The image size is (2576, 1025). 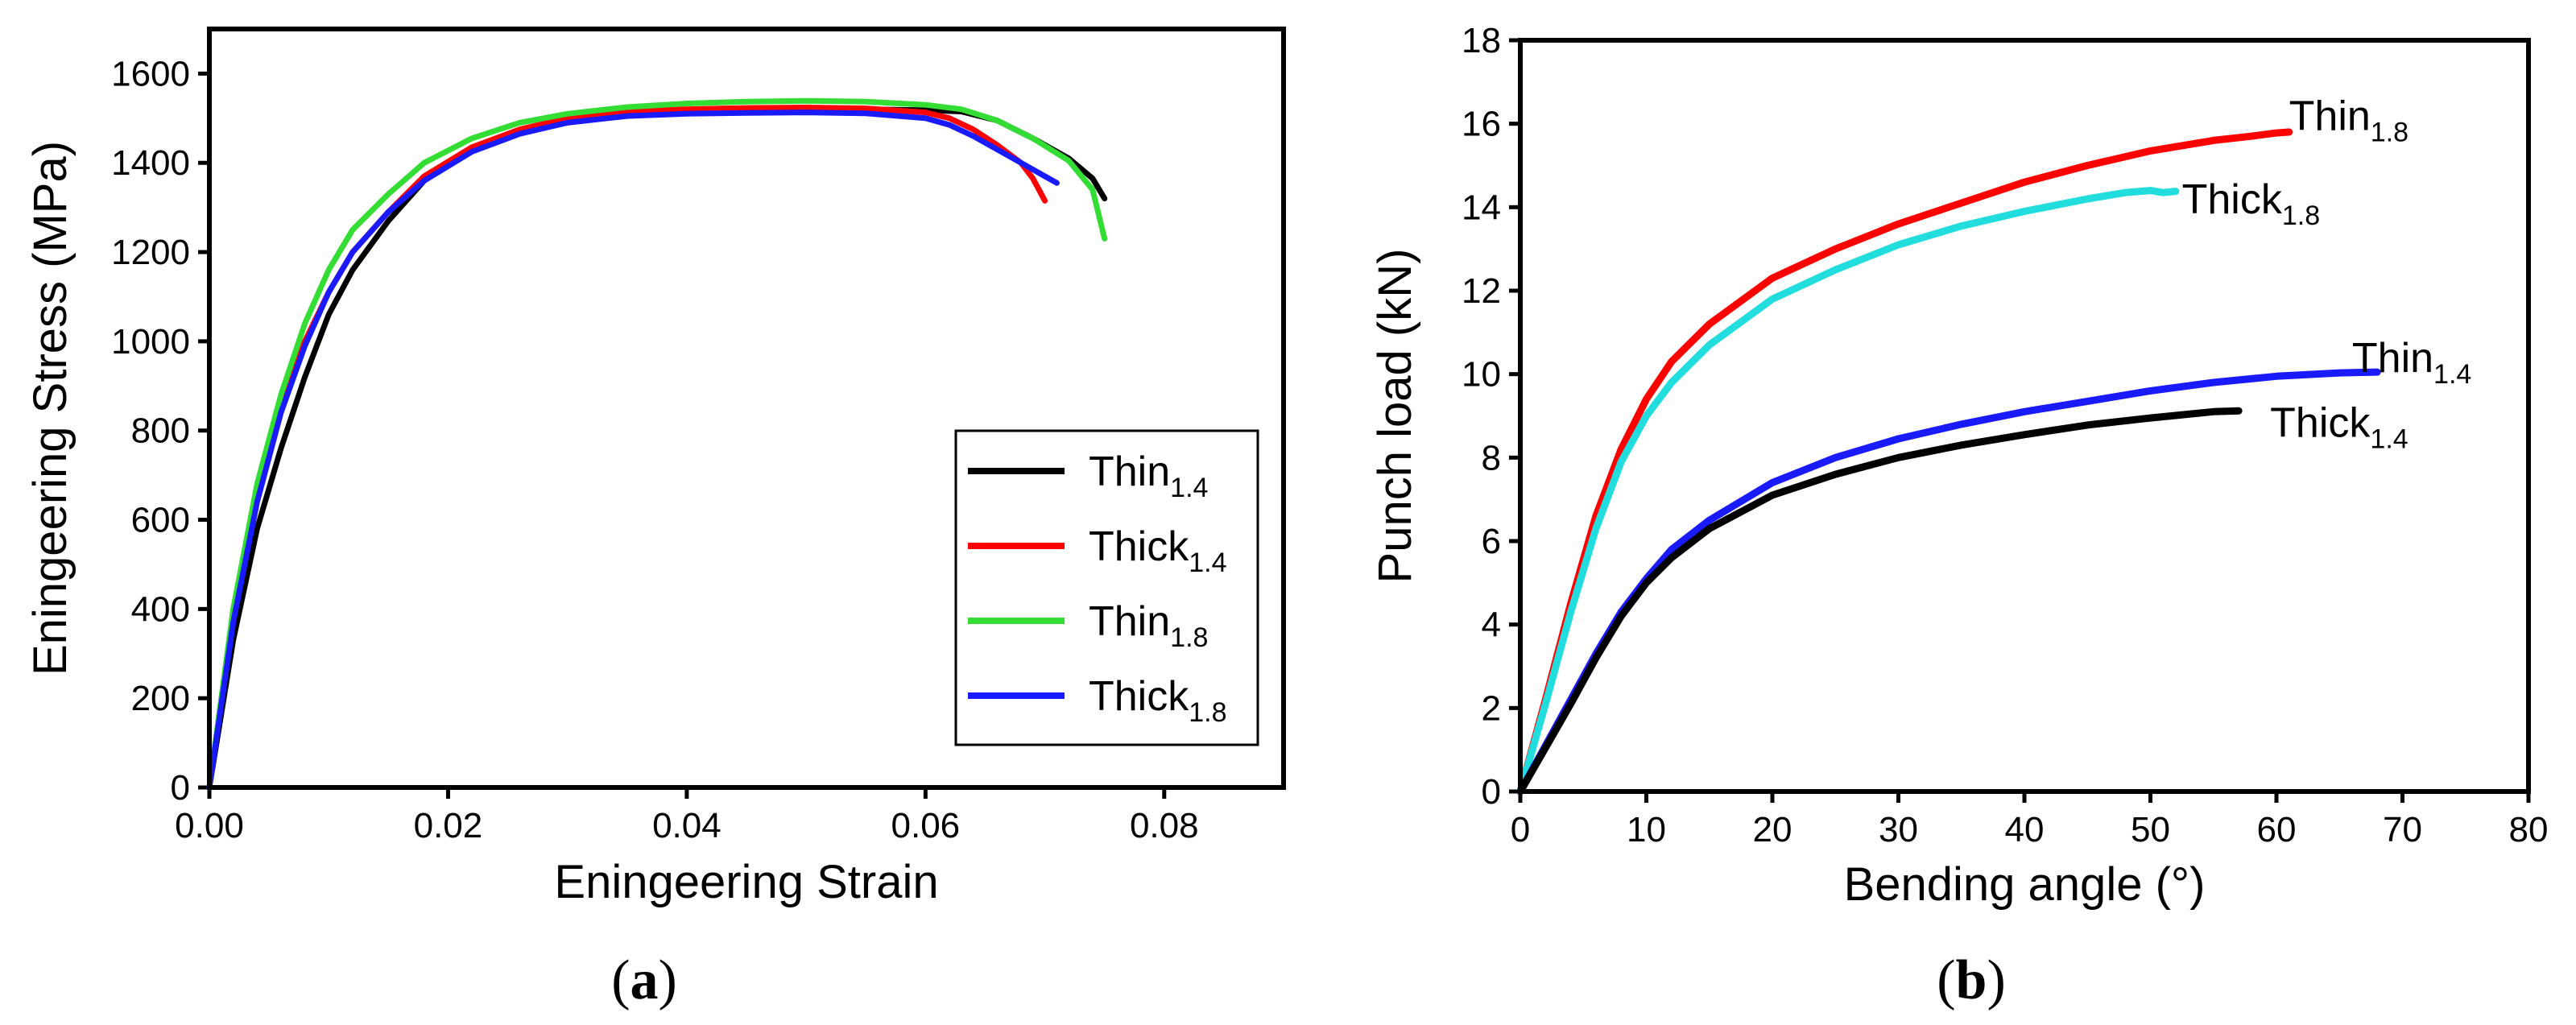 I want to click on legend-label-thin-1-4: Thin1.4, so click(x=1148, y=475).